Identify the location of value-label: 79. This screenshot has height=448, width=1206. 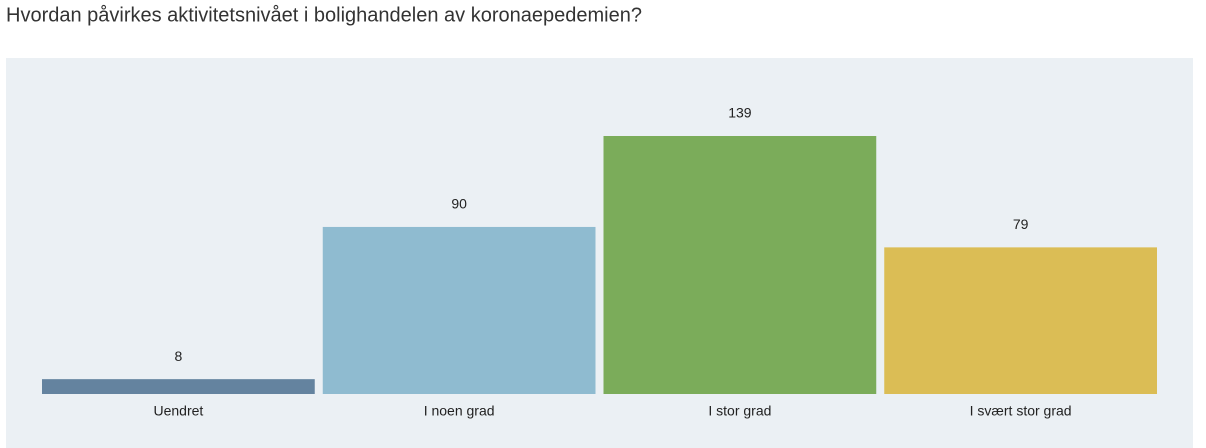
(1021, 224).